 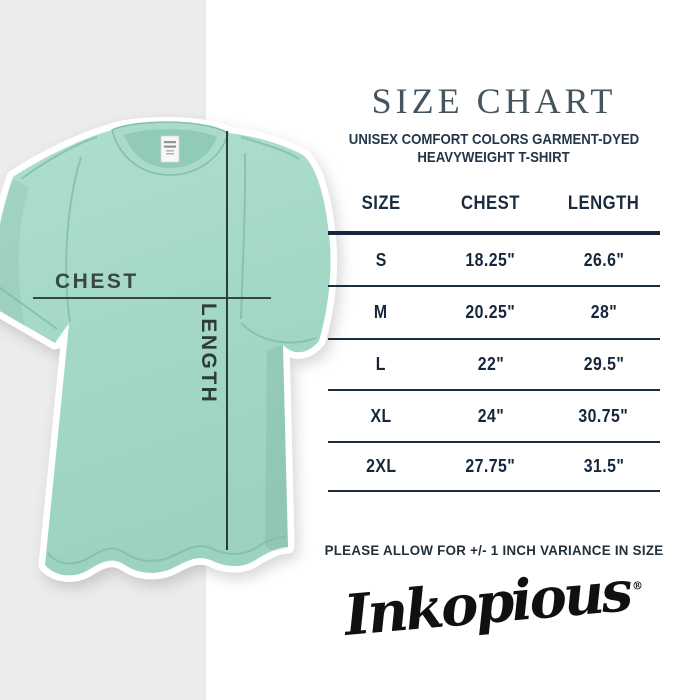 I want to click on column-header-chest: CHEST, so click(x=491, y=203).